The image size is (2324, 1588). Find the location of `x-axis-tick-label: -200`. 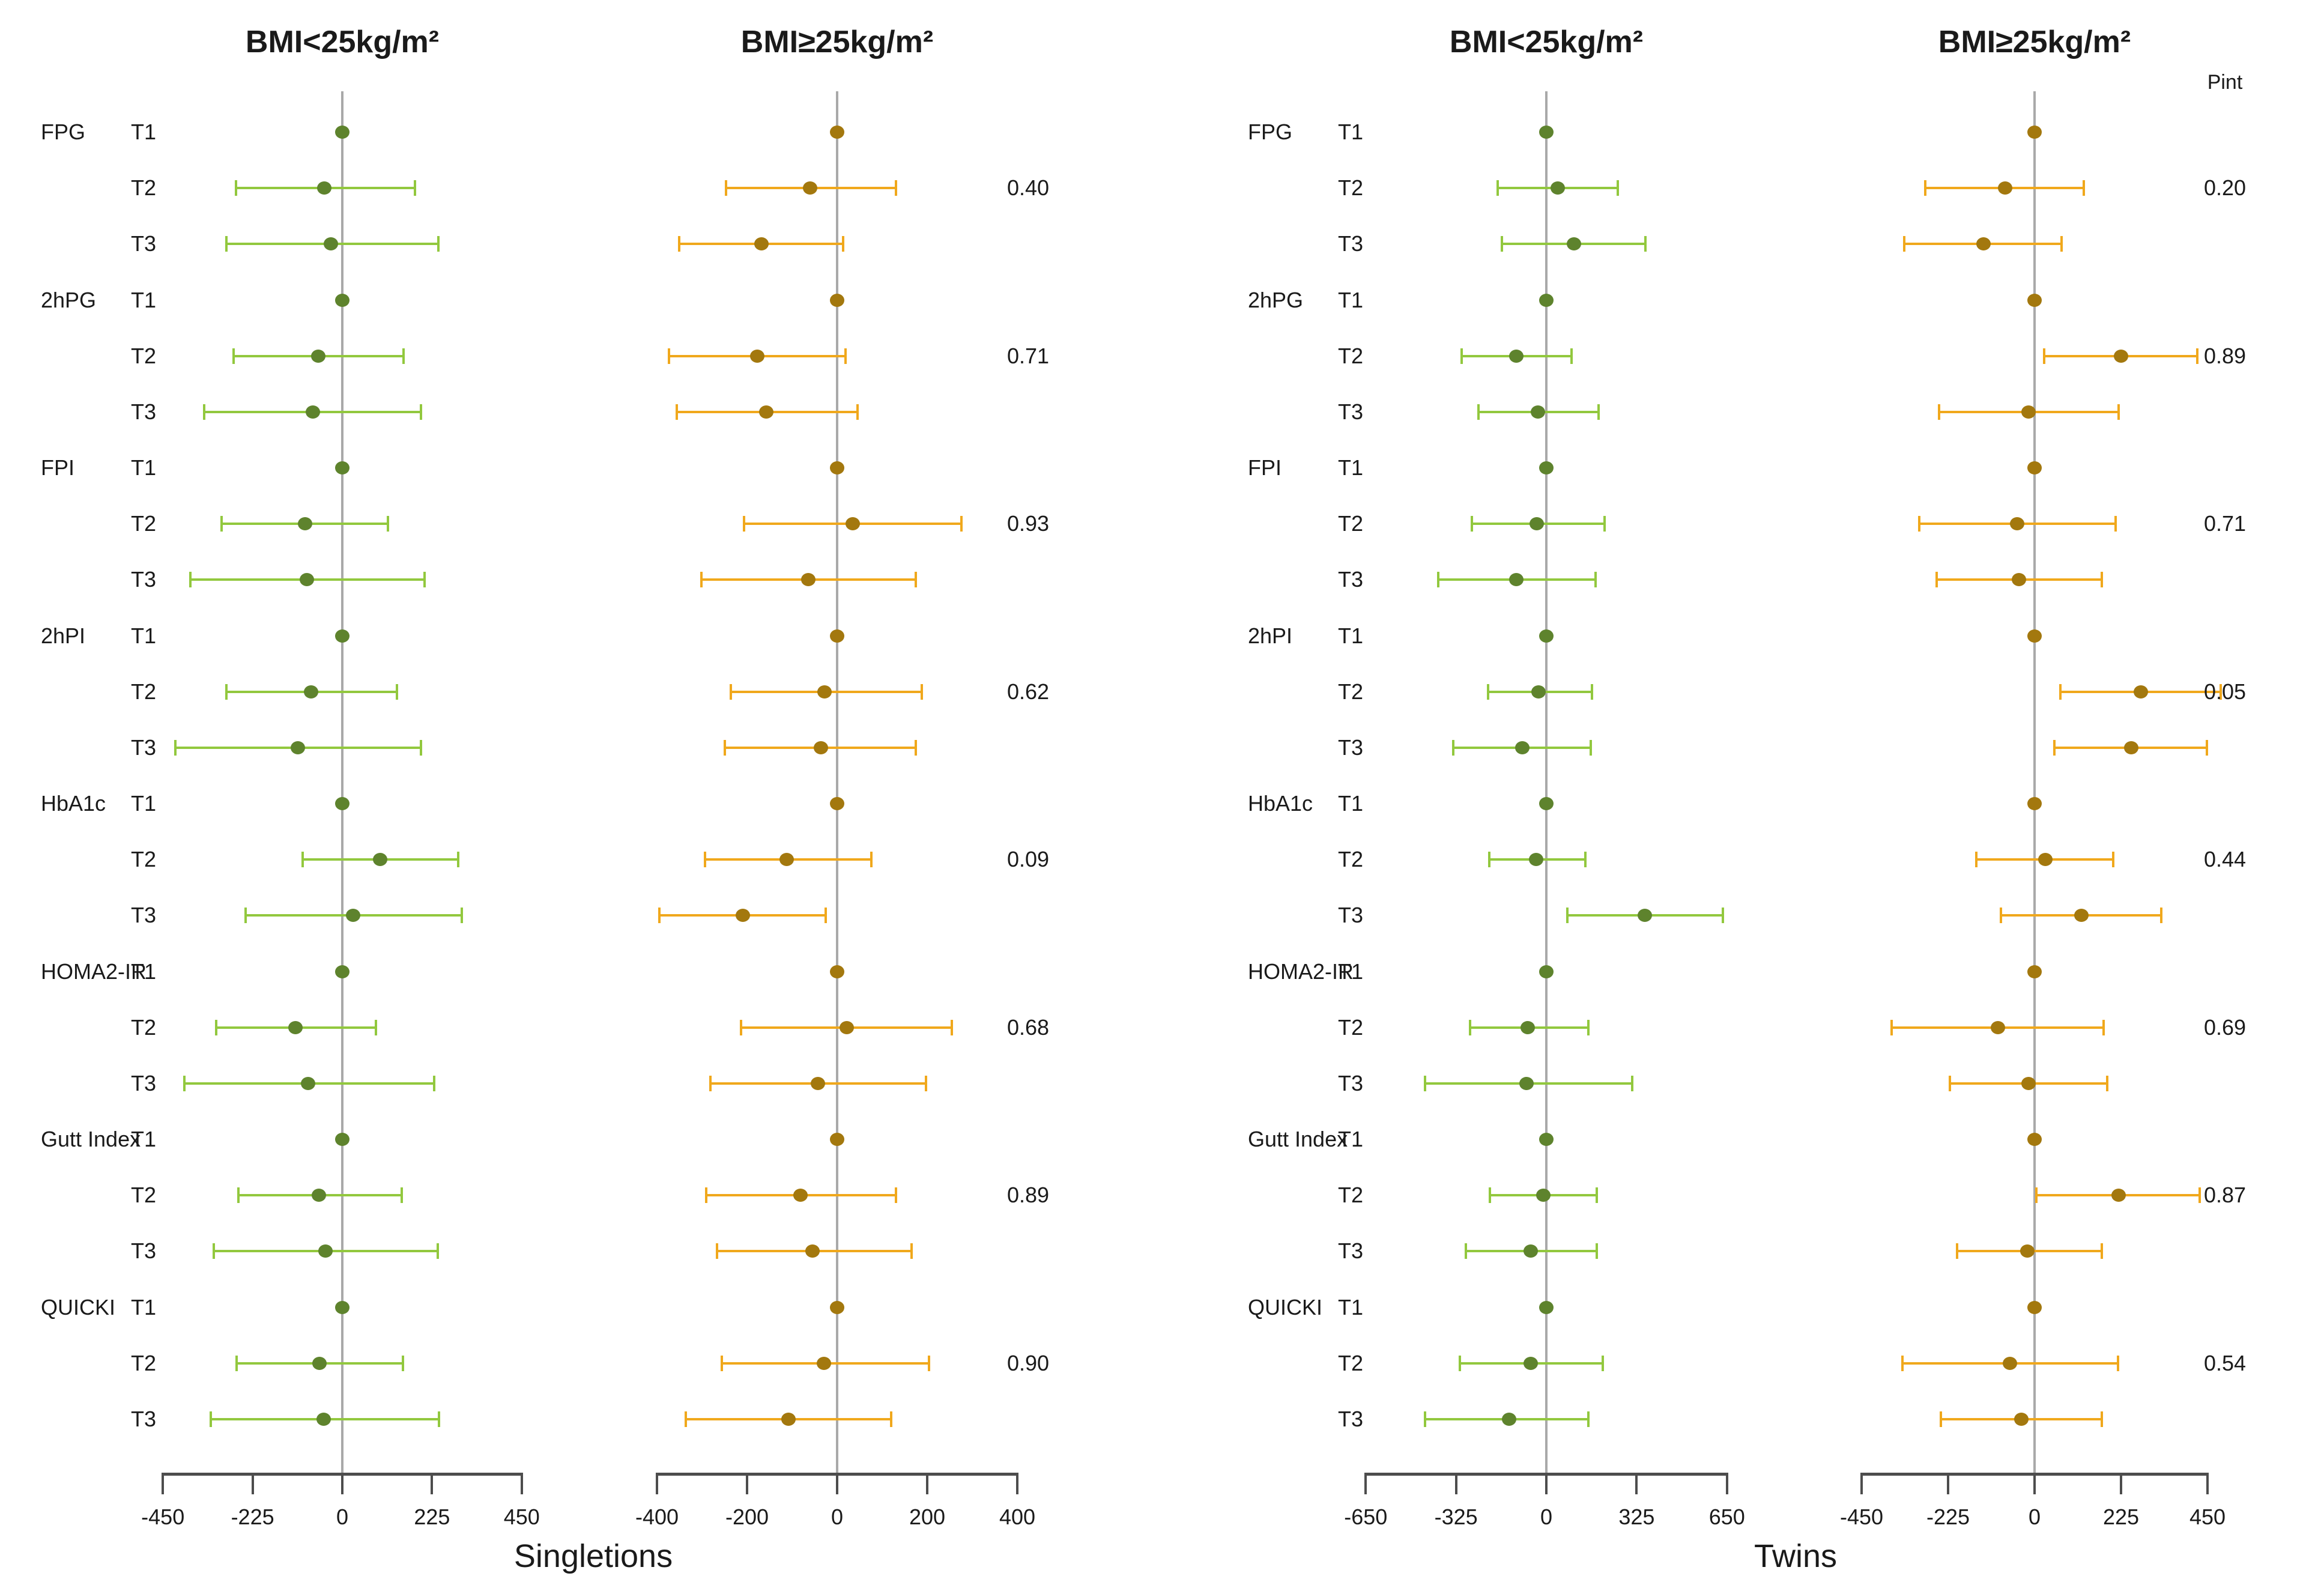

x-axis-tick-label: -200 is located at coordinates (747, 1517).